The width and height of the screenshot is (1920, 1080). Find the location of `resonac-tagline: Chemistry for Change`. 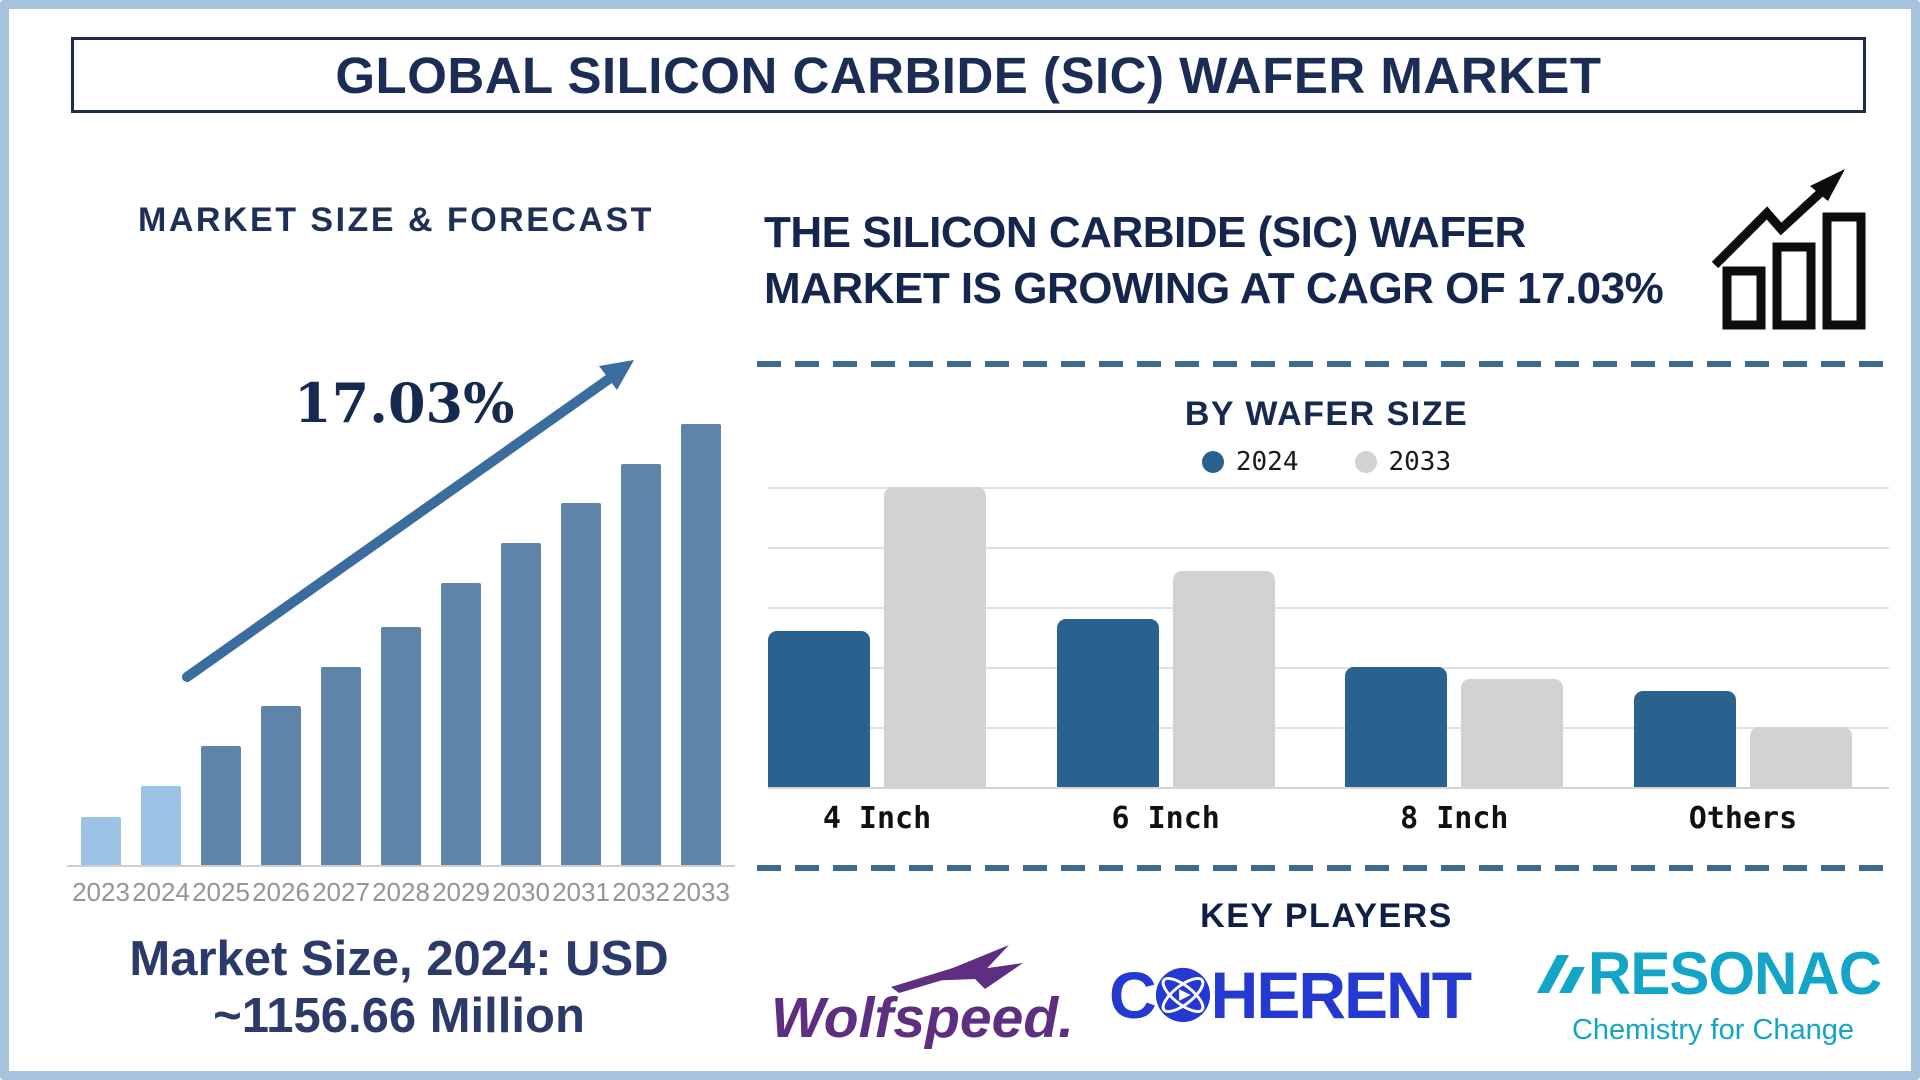

resonac-tagline: Chemistry for Change is located at coordinates (1713, 1030).